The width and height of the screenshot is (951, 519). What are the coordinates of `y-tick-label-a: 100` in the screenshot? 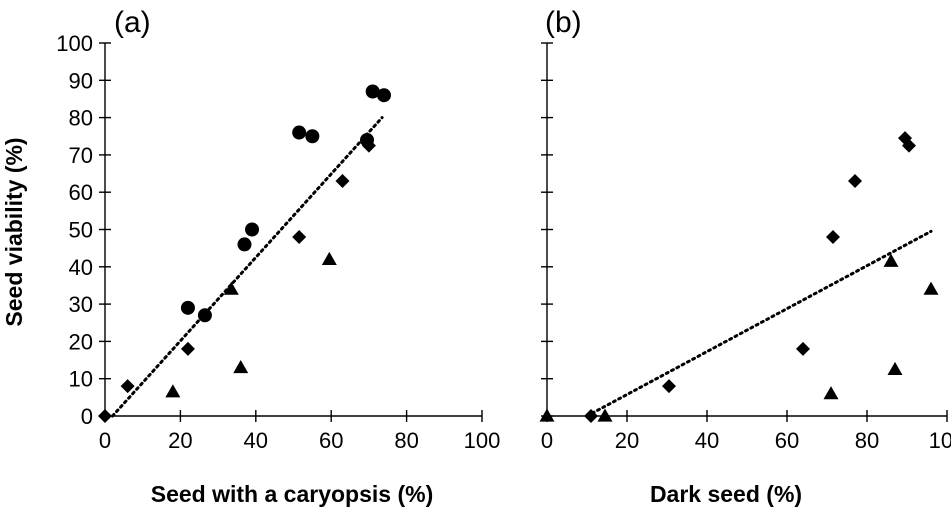 It's located at (74, 43).